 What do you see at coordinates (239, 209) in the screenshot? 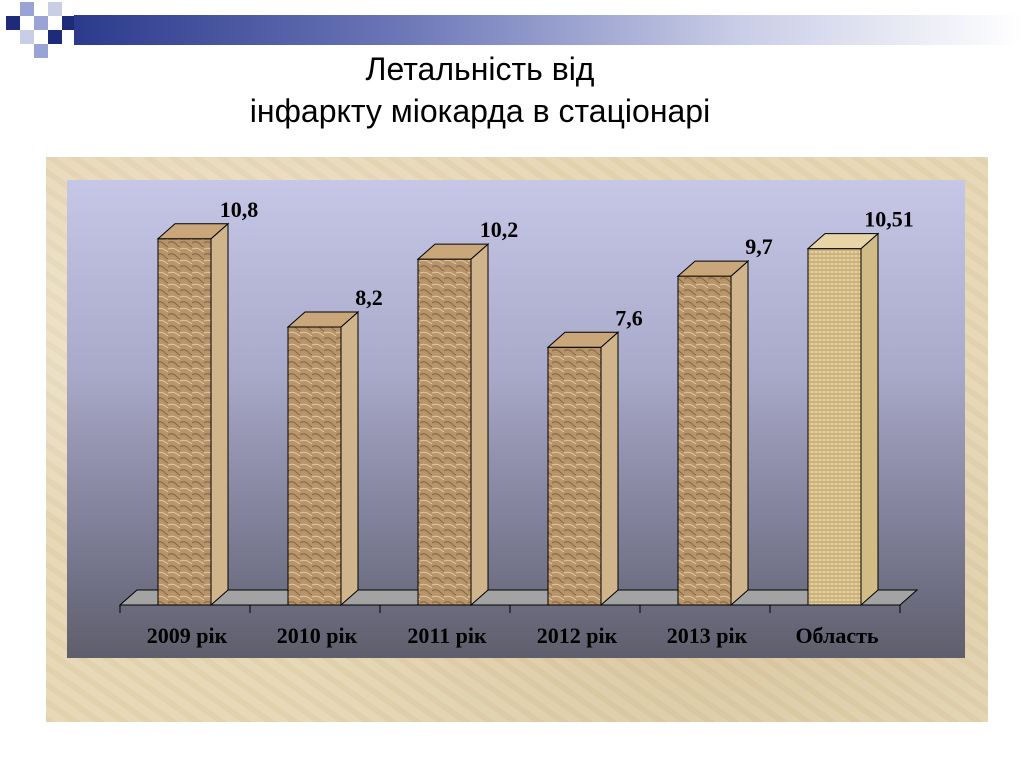
I see `data-label: 10,8` at bounding box center [239, 209].